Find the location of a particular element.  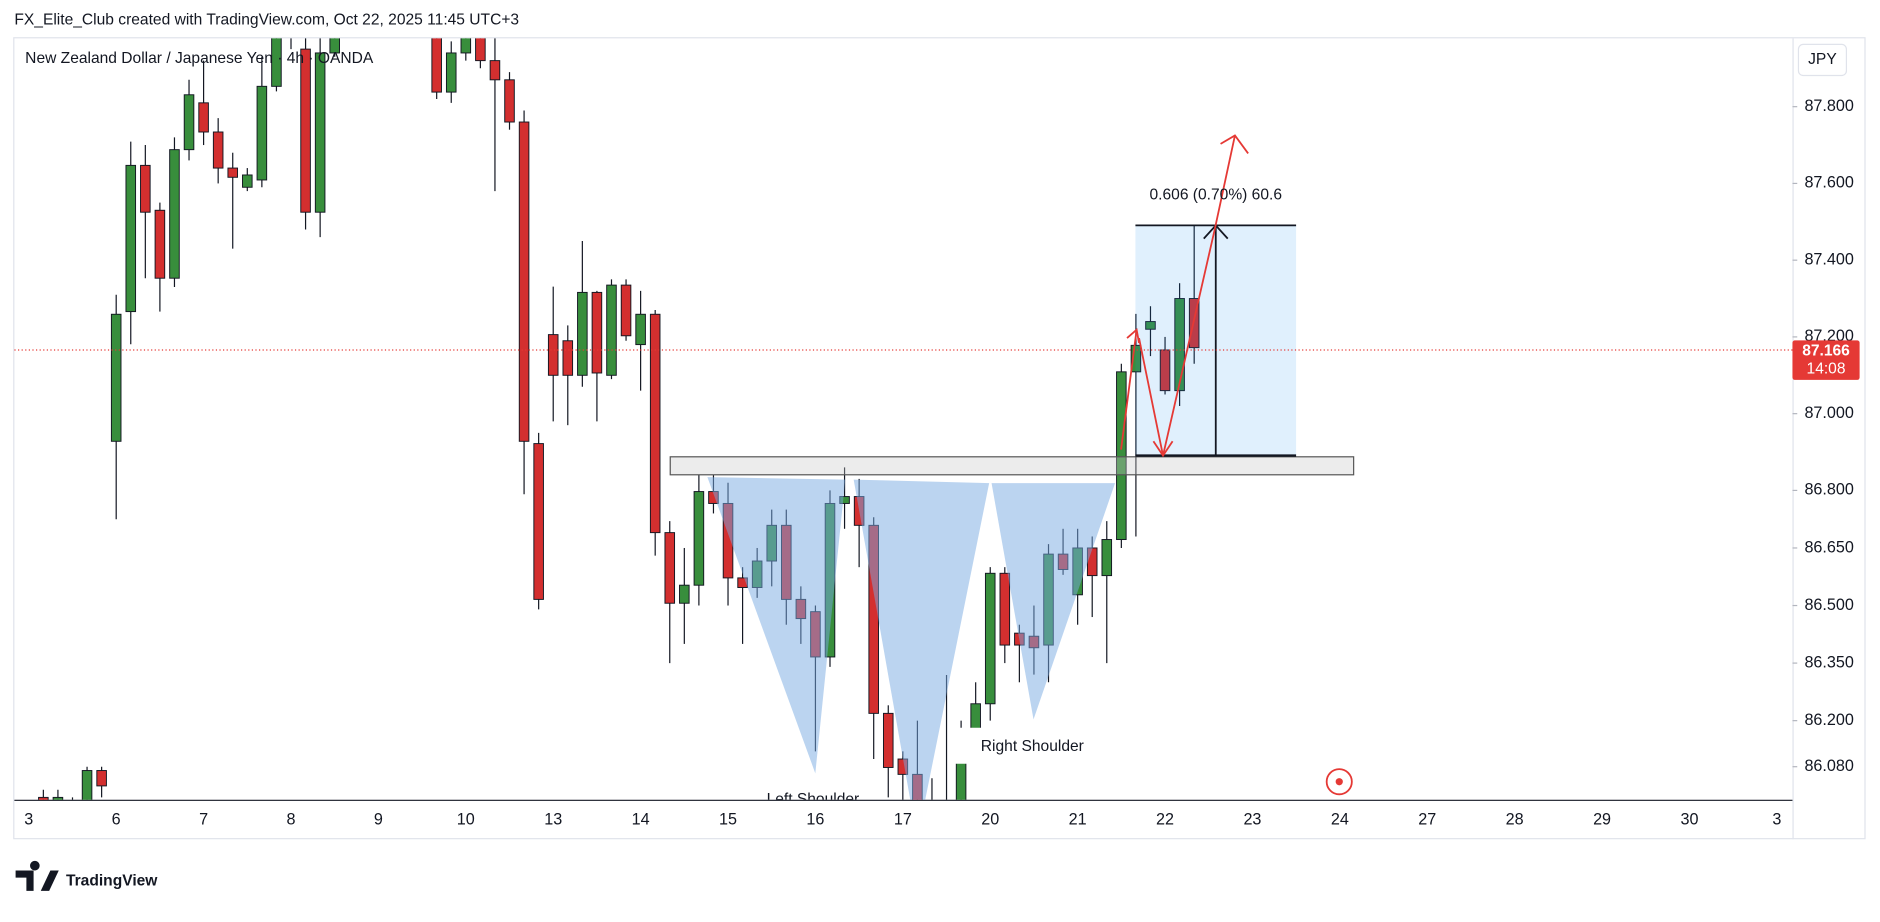

x-tick-label: 23 is located at coordinates (1252, 819).